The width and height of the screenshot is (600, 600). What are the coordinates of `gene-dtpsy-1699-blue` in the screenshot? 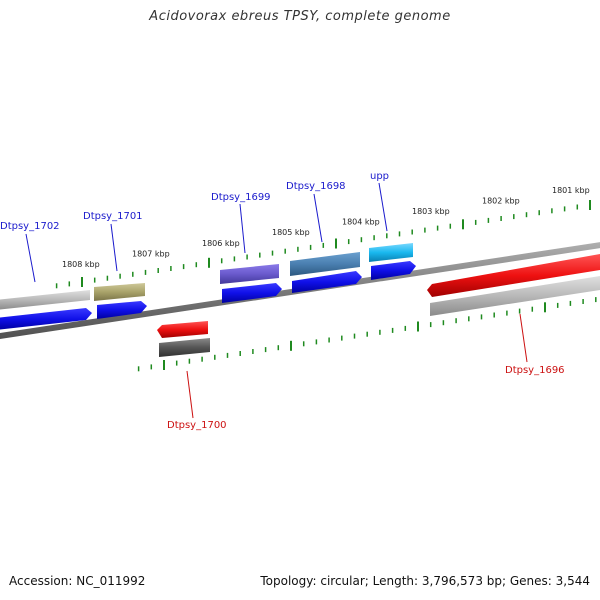 It's located at (252, 293).